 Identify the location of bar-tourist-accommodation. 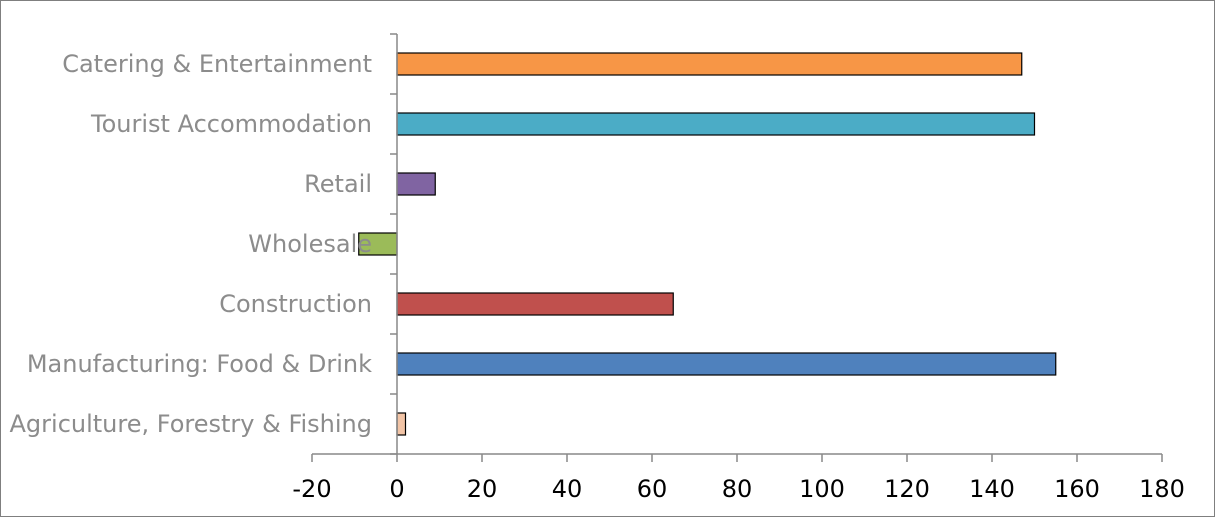
(716, 124).